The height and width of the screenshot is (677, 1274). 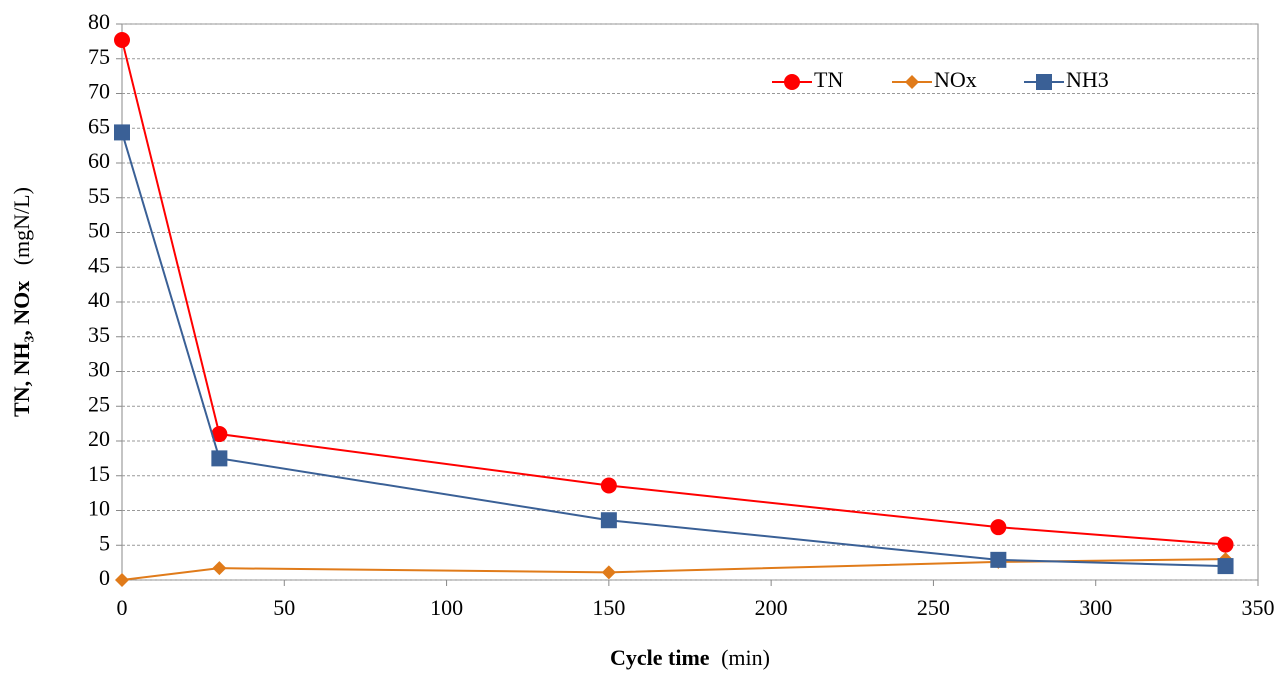 I want to click on y-tick-label: 50, so click(x=99, y=230).